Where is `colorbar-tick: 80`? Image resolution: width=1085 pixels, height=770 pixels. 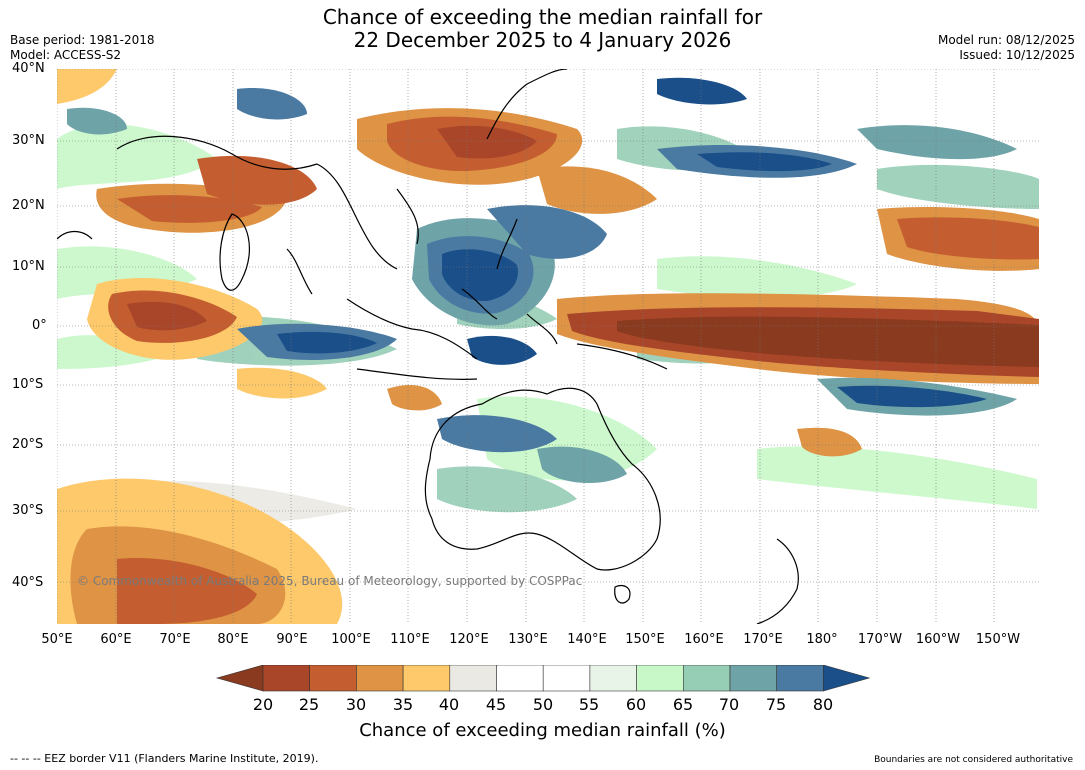
colorbar-tick: 80 is located at coordinates (823, 704).